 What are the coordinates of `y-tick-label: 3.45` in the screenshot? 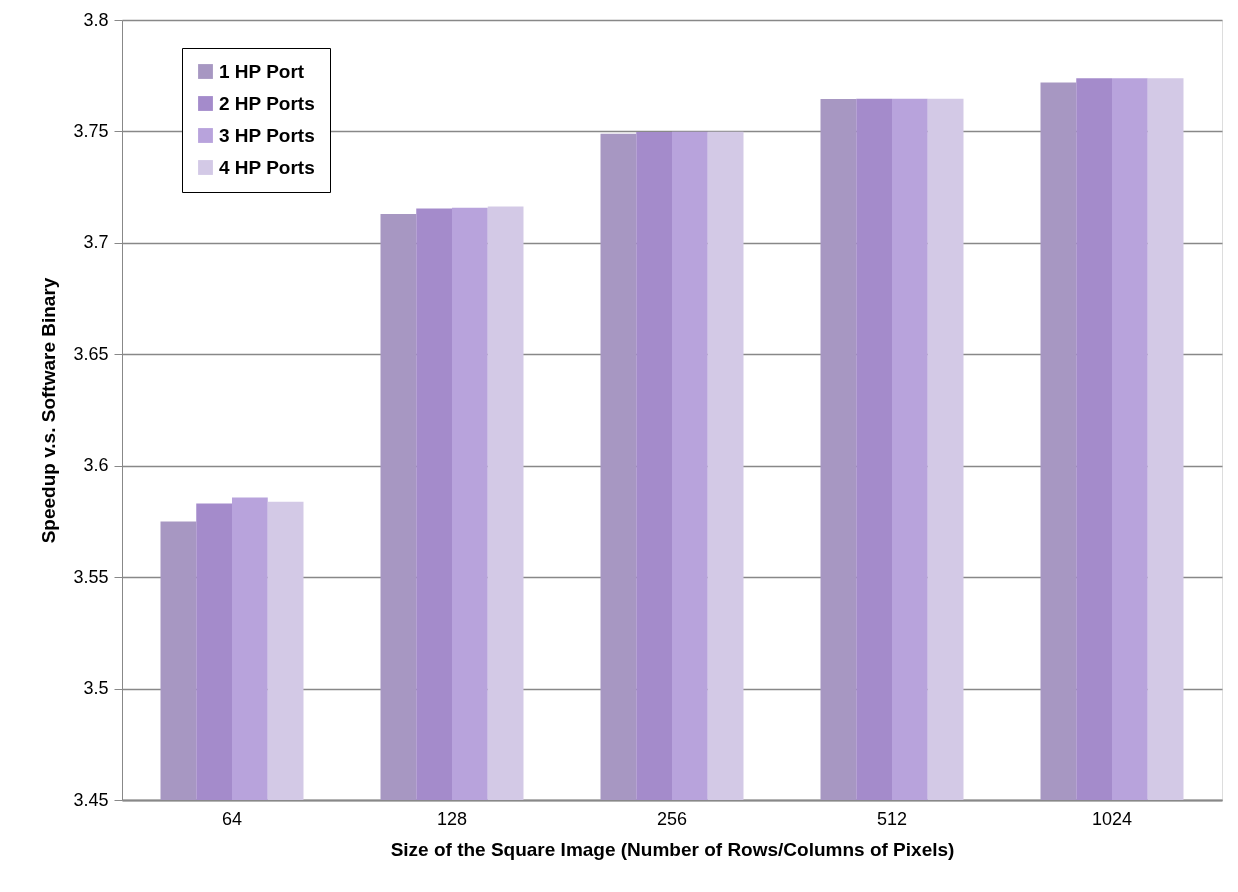 It's located at (91, 799).